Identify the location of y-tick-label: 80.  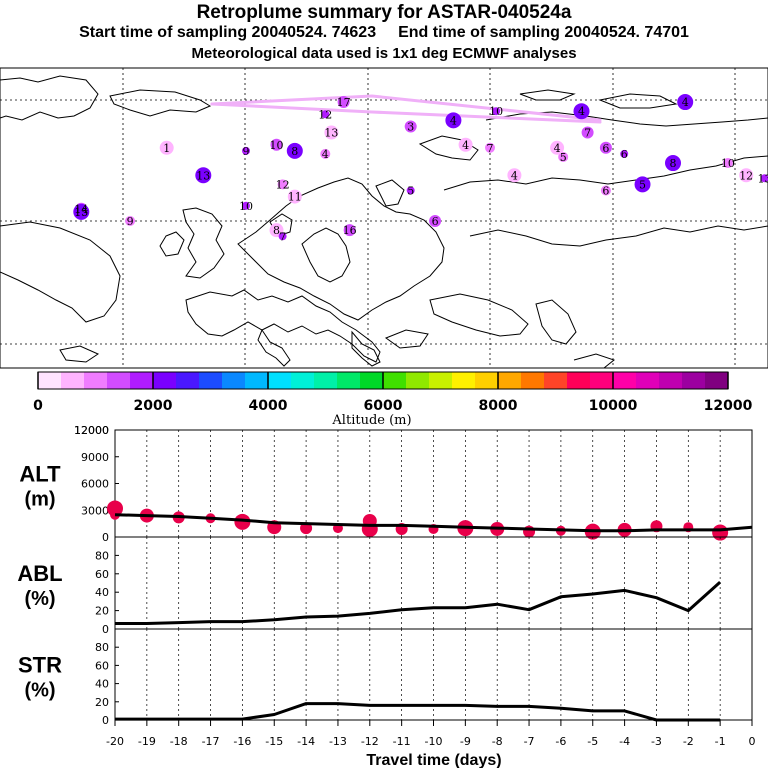
(102, 647).